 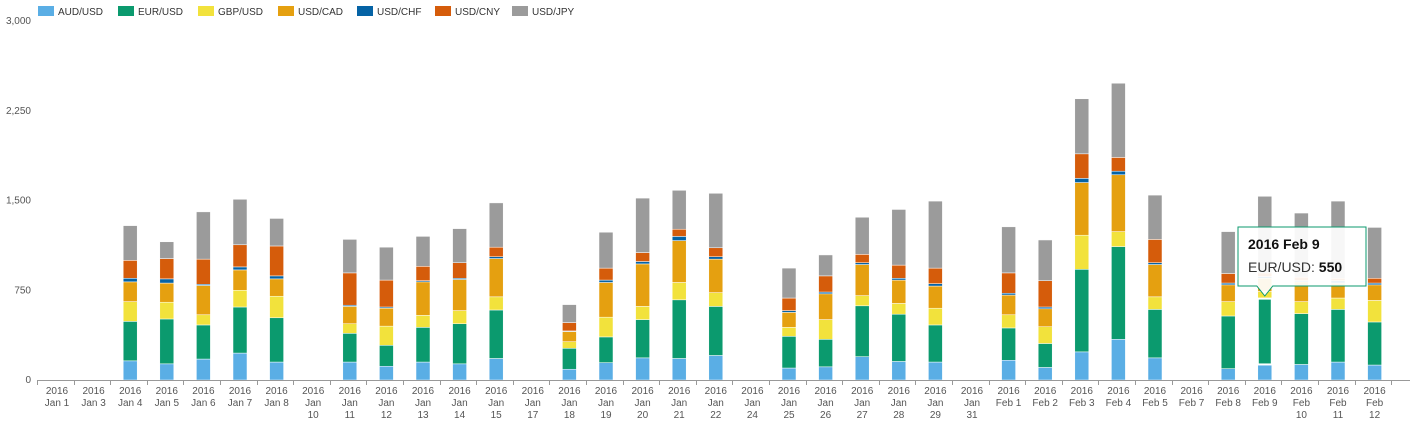 What do you see at coordinates (310, 12) in the screenshot?
I see `legend-item-usd-cad: USD/CAD` at bounding box center [310, 12].